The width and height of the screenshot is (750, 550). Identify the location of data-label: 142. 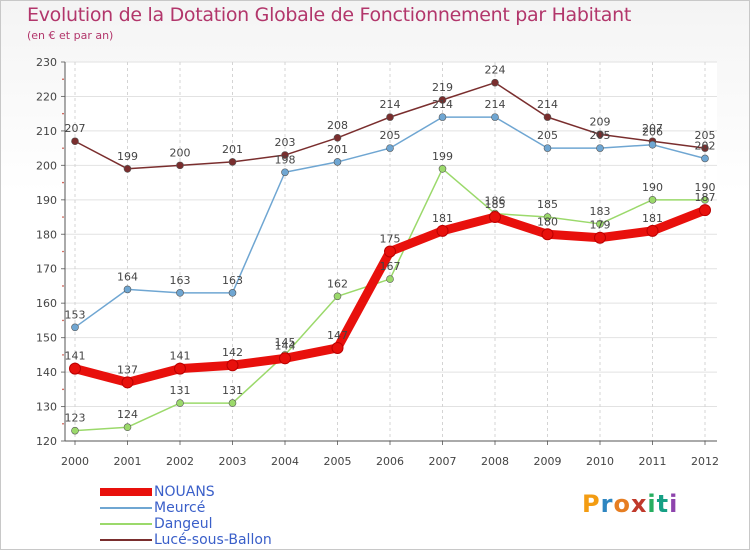
(232, 352).